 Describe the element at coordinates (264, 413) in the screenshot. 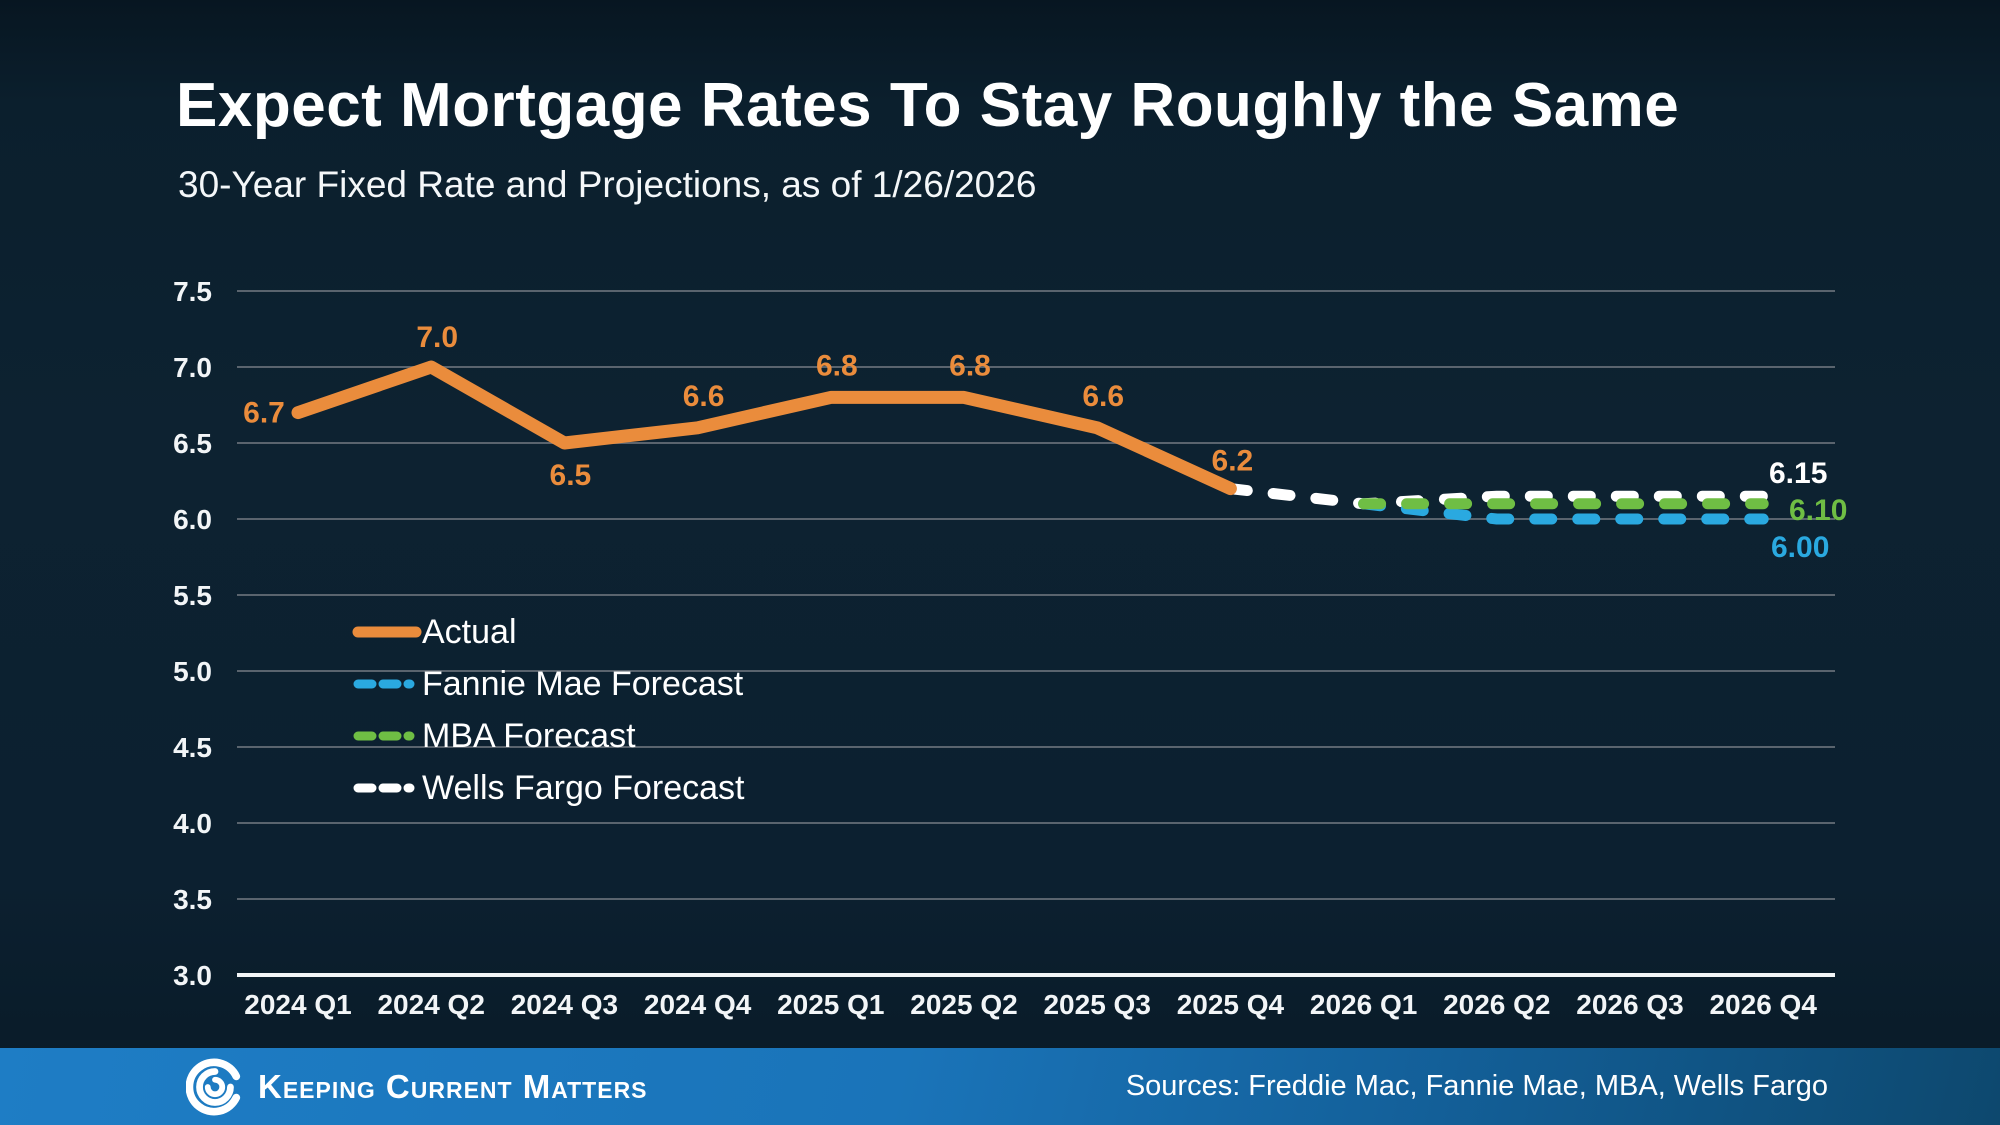

I see `data-label-actual: 6.7` at that location.